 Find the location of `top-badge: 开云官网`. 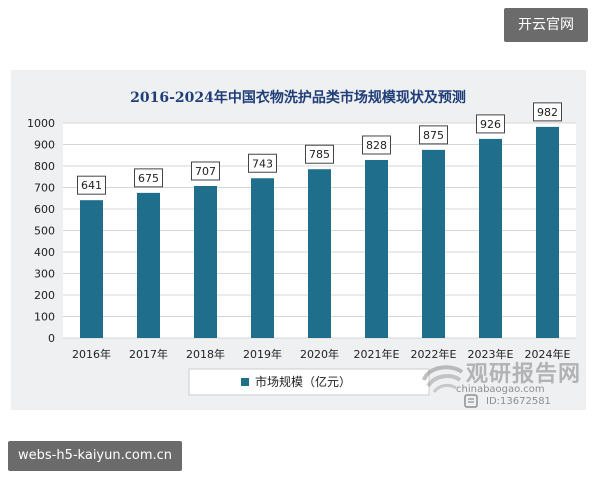

top-badge: 开云官网 is located at coordinates (546, 25).